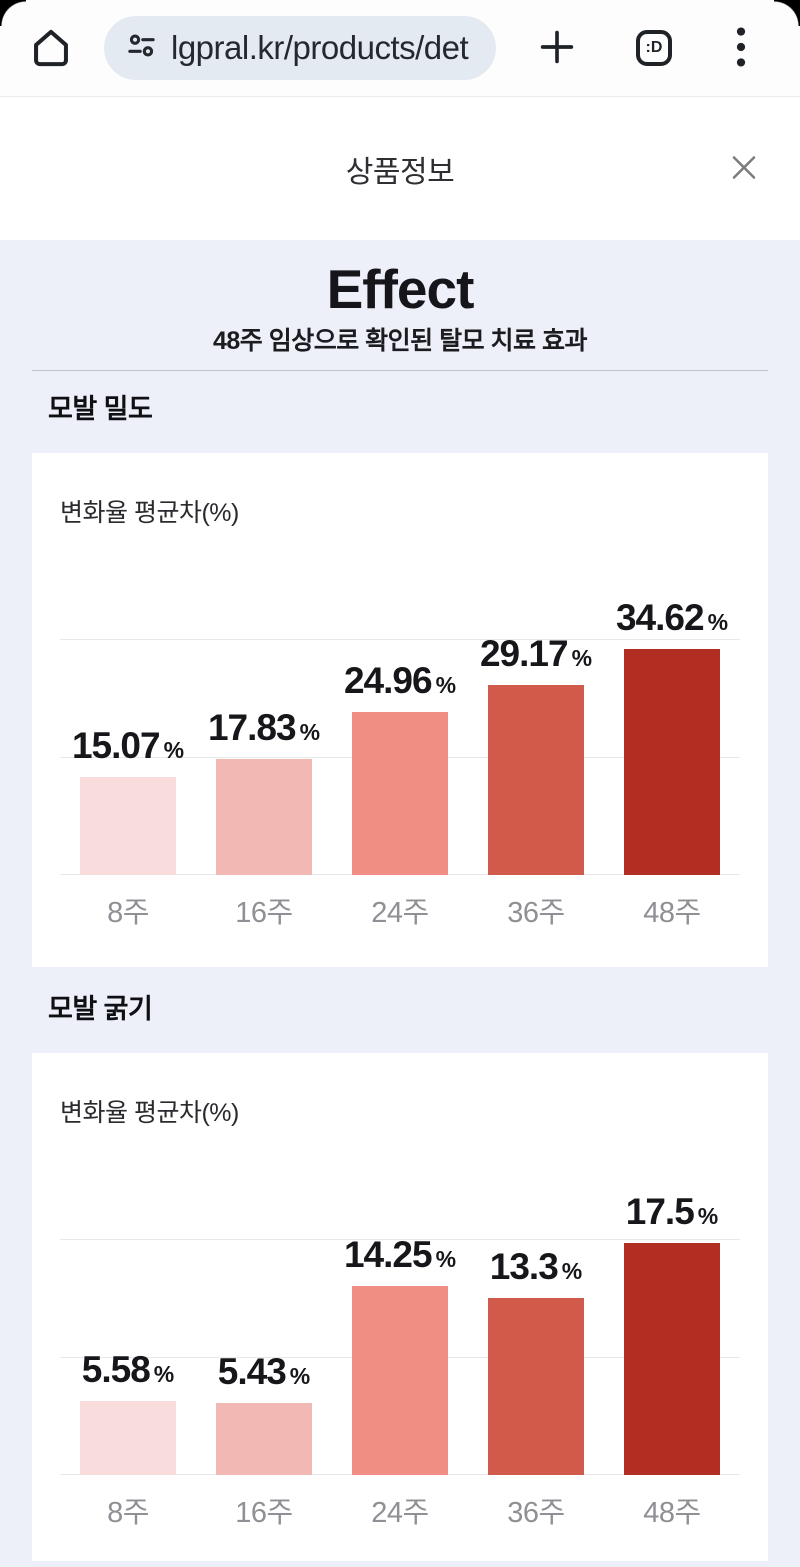 The height and width of the screenshot is (1567, 800). I want to click on url-bar: lgpral.kr/products/det, so click(300, 48).